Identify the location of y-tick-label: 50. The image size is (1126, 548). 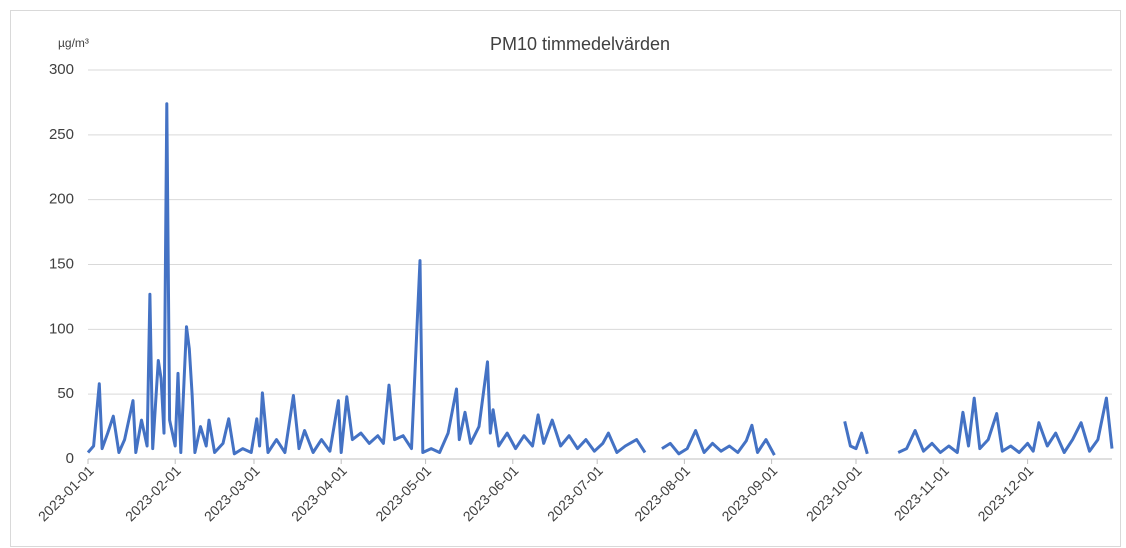
(65, 393).